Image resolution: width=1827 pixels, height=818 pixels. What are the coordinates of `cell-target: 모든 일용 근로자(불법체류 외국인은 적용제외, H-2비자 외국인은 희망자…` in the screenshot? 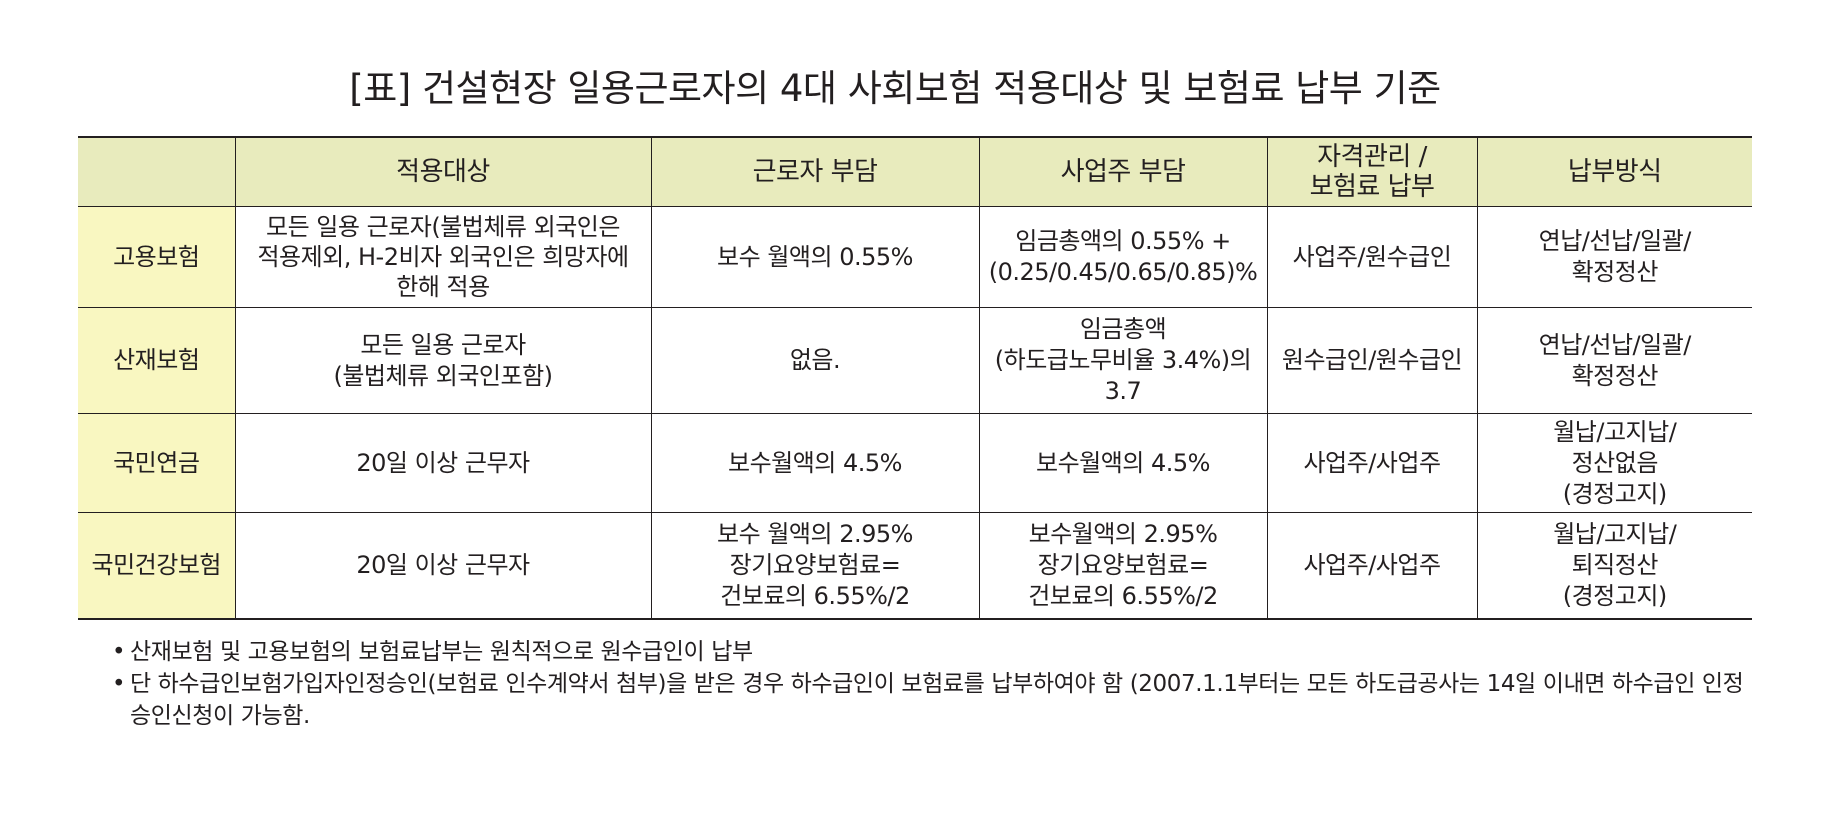 It's located at (443, 257).